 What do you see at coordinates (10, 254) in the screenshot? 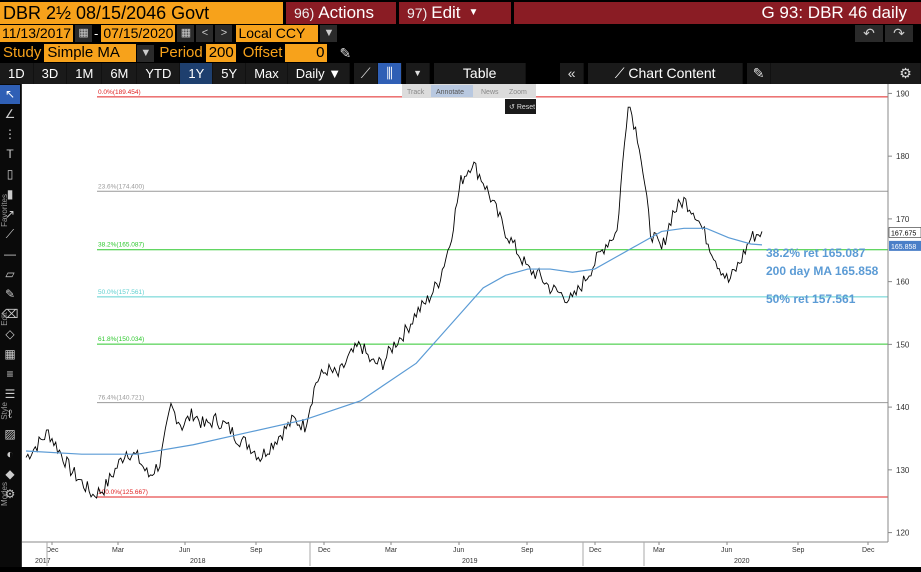
I see `horizontal-line-icon: —` at bounding box center [10, 254].